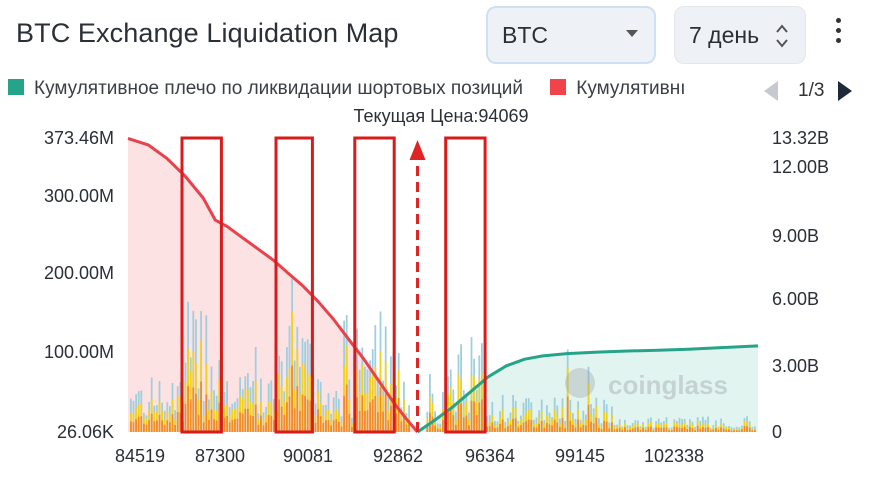 The height and width of the screenshot is (483, 872). Describe the element at coordinates (207, 33) in the screenshot. I see `page-title: BTC Exchange Liquidation Map` at that location.